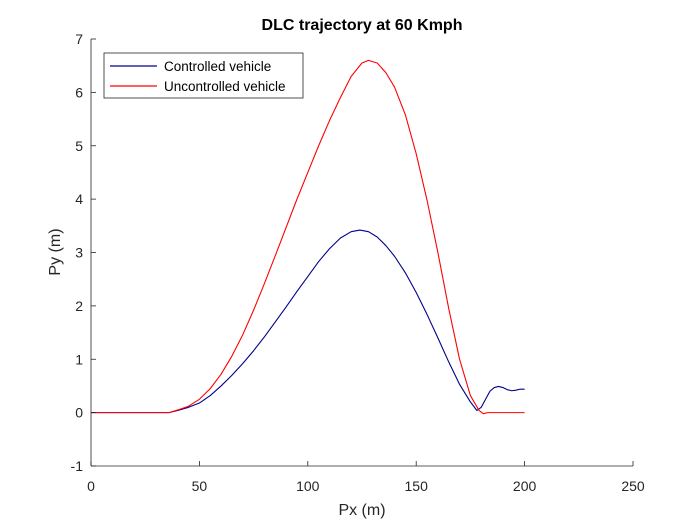  What do you see at coordinates (362, 25) in the screenshot?
I see `chart-title: DLC trajectory at 60 Kmph` at bounding box center [362, 25].